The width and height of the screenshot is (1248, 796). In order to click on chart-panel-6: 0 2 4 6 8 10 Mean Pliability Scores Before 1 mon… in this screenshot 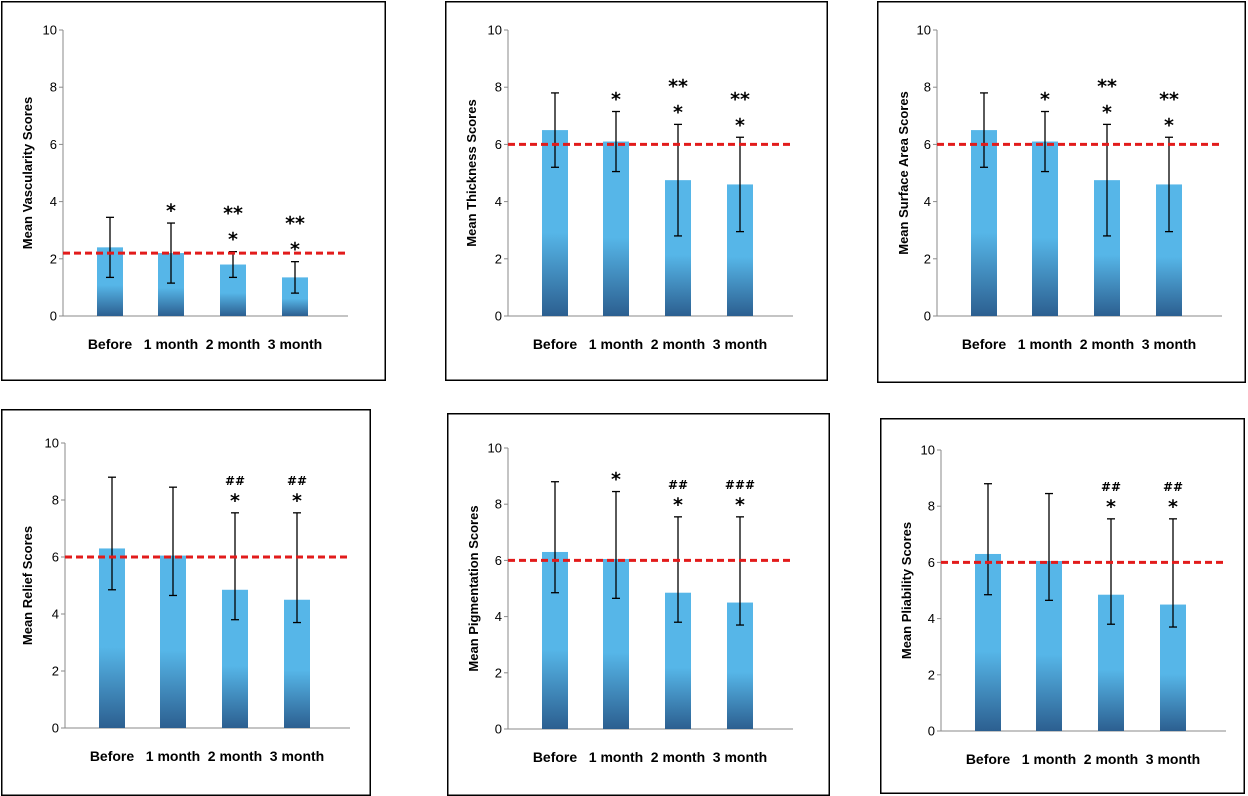, I will do `click(1062, 606)`.